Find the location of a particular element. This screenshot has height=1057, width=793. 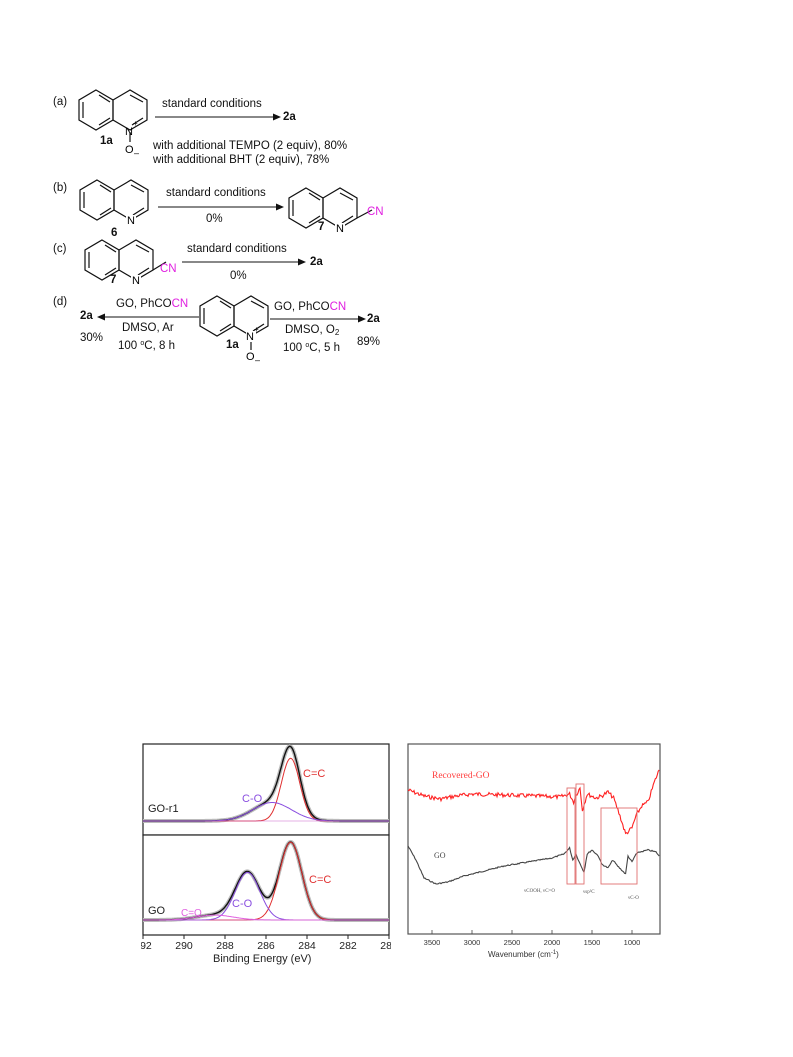

xps-top-co-label: C-O is located at coordinates (252, 799).